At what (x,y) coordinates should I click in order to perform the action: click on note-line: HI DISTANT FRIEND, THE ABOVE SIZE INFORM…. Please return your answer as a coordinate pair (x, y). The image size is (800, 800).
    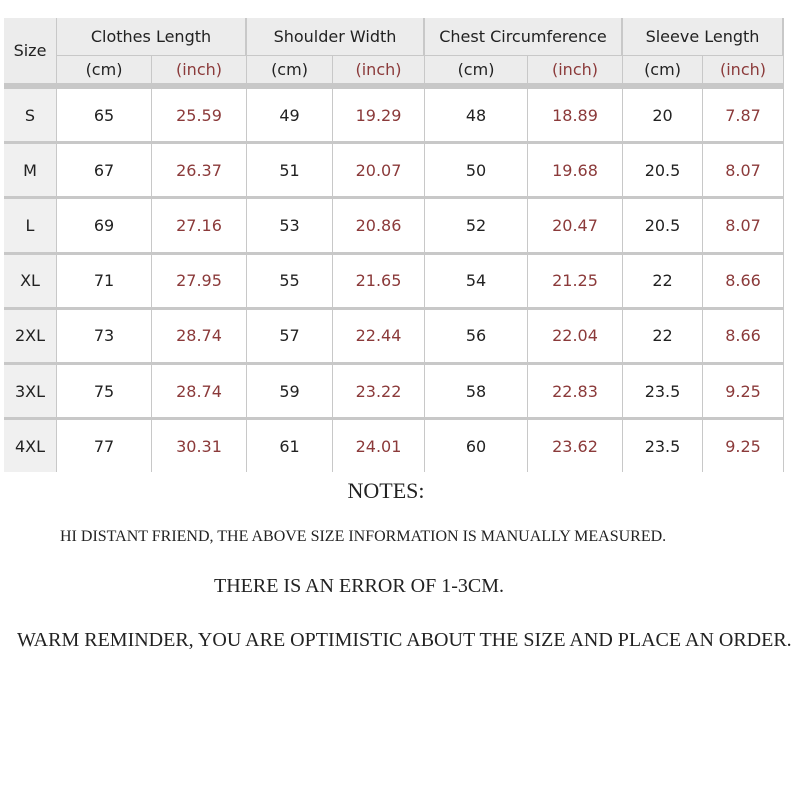
    Looking at the image, I should click on (363, 536).